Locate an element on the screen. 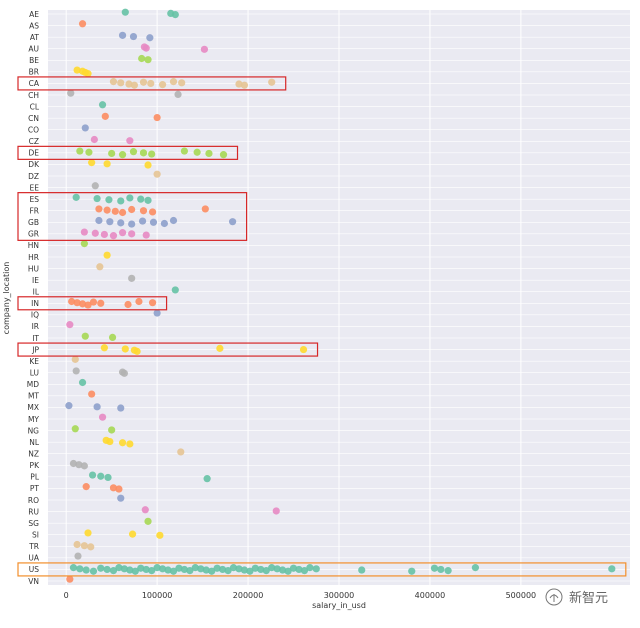  y-tick-label: PL is located at coordinates (35, 477).